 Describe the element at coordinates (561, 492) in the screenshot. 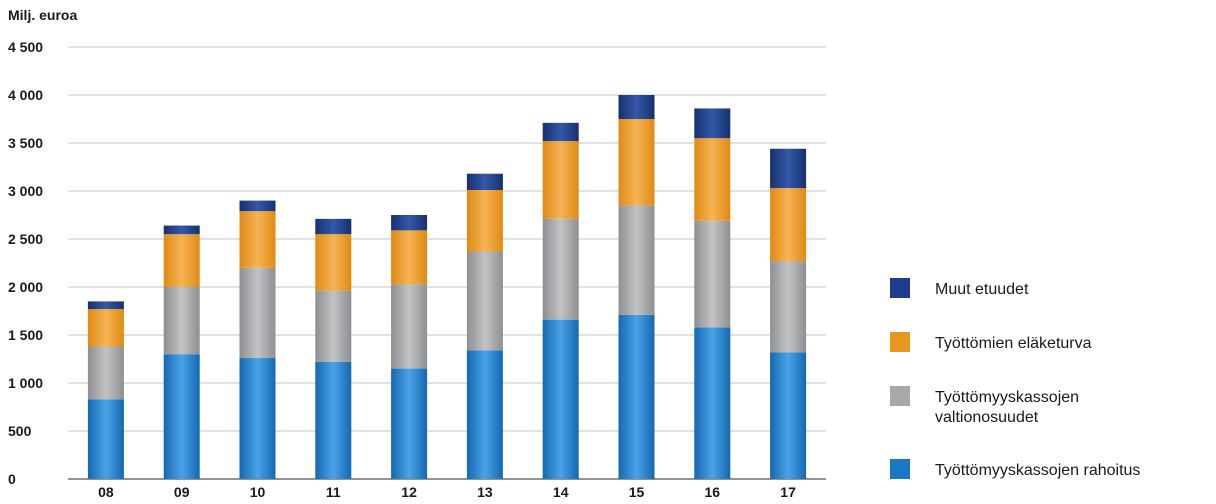

I see `x-tick-label: 14` at that location.